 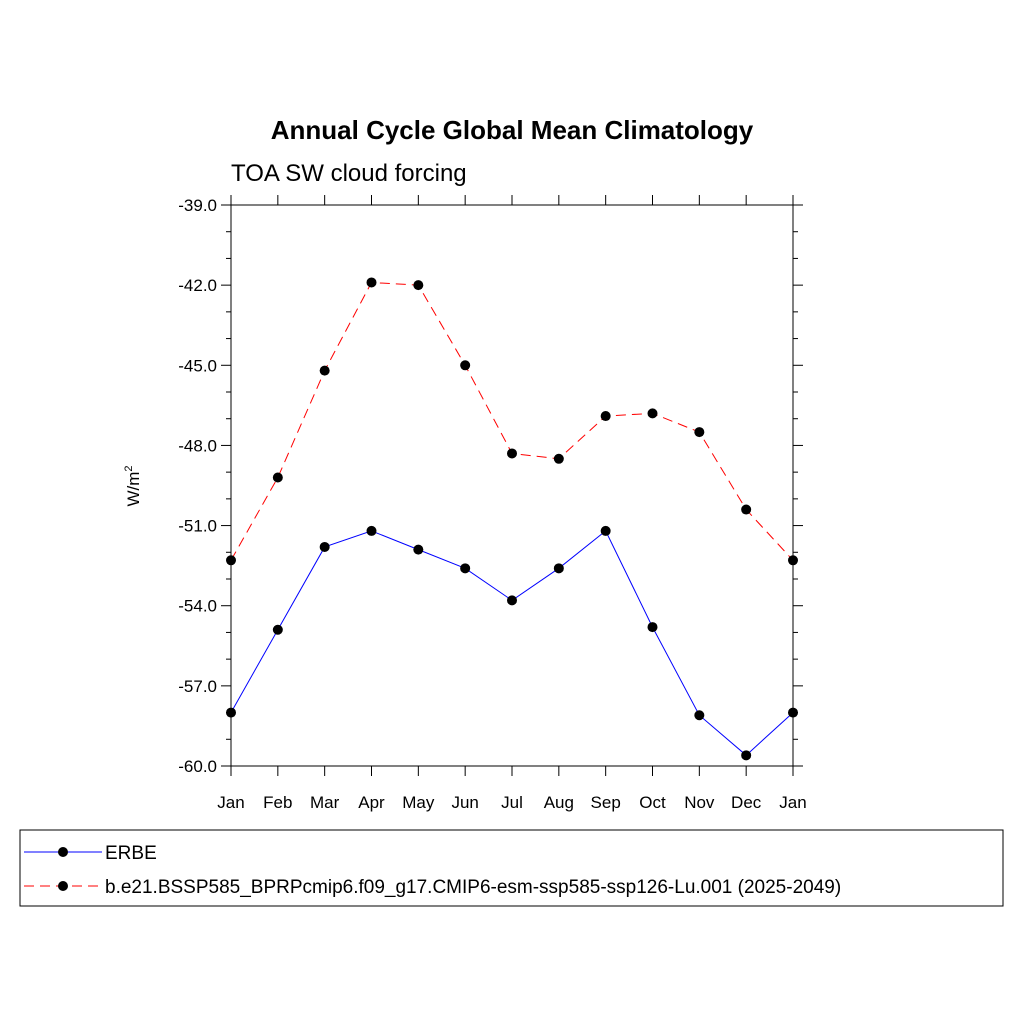 What do you see at coordinates (699, 802) in the screenshot?
I see `x-tick-label: Nov` at bounding box center [699, 802].